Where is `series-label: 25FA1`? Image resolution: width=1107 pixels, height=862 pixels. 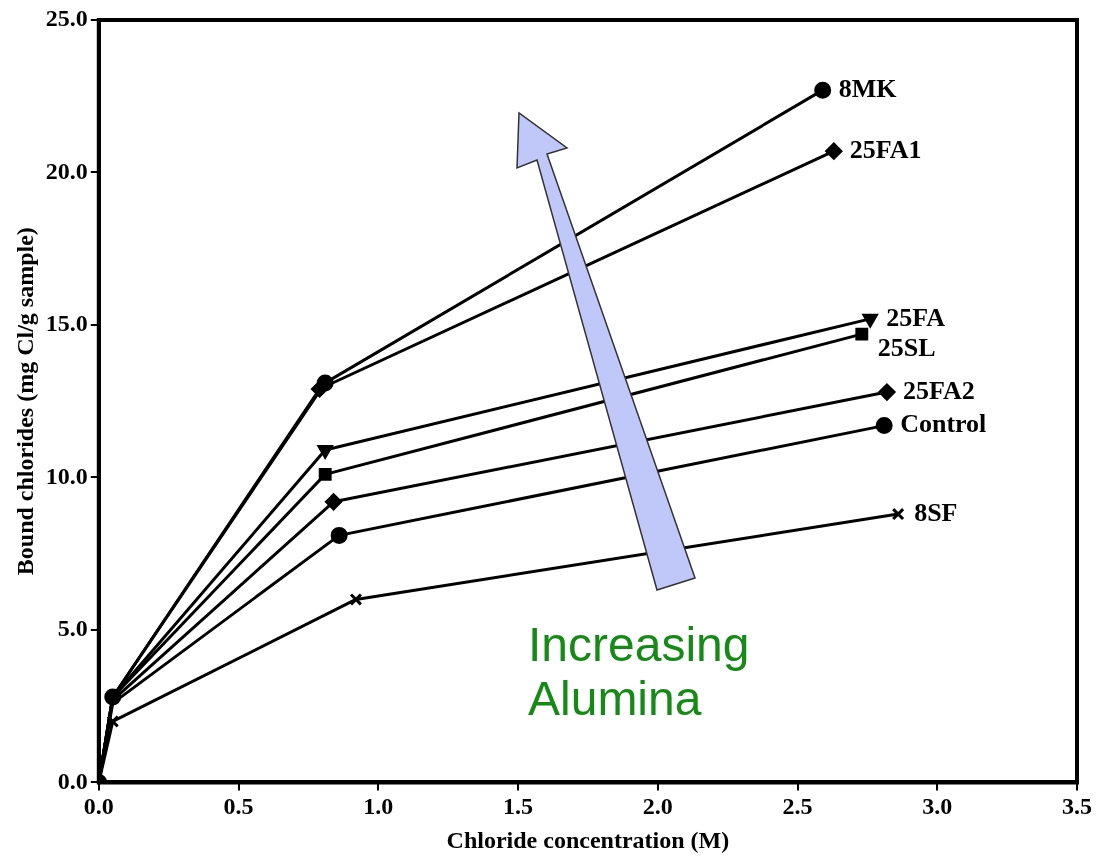 series-label: 25FA1 is located at coordinates (885, 149).